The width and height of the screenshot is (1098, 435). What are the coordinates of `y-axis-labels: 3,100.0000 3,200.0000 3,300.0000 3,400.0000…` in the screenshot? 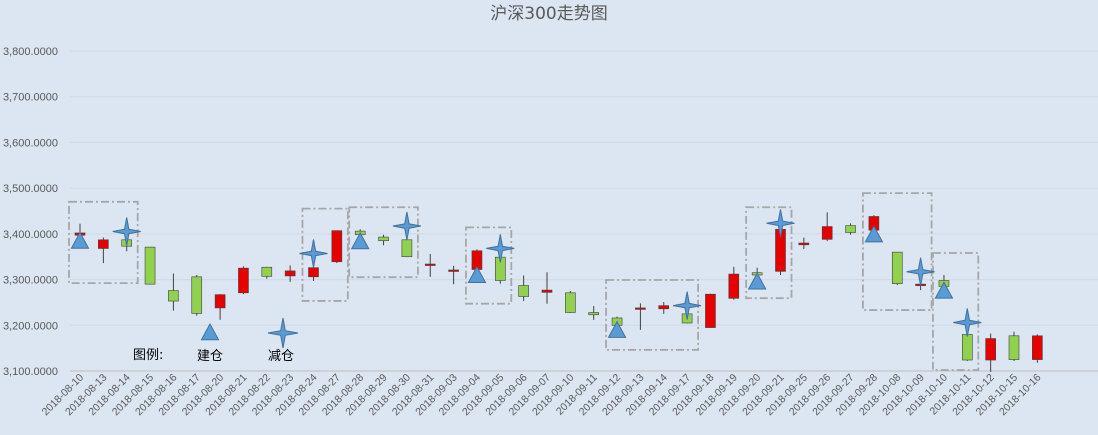 It's located at (30, 212).